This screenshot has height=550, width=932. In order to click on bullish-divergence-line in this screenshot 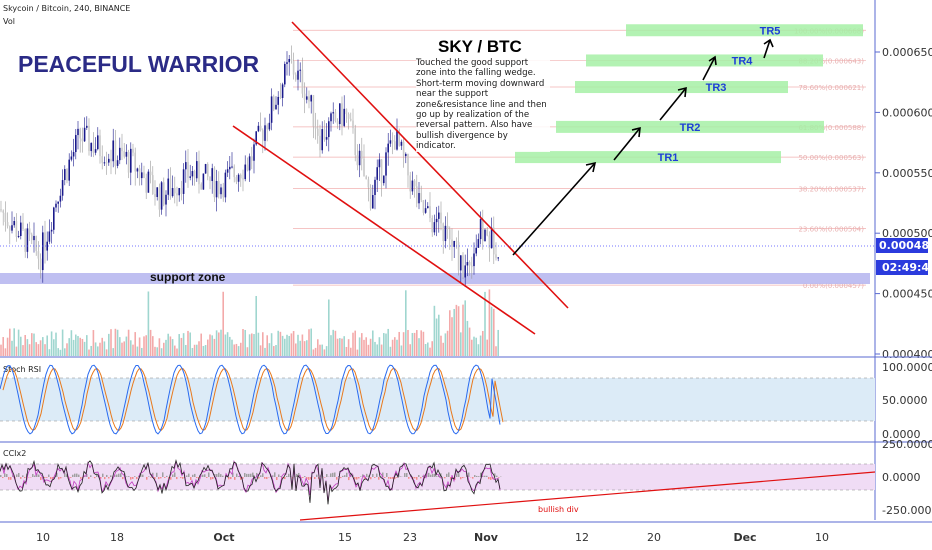, I will do `click(587, 496)`.